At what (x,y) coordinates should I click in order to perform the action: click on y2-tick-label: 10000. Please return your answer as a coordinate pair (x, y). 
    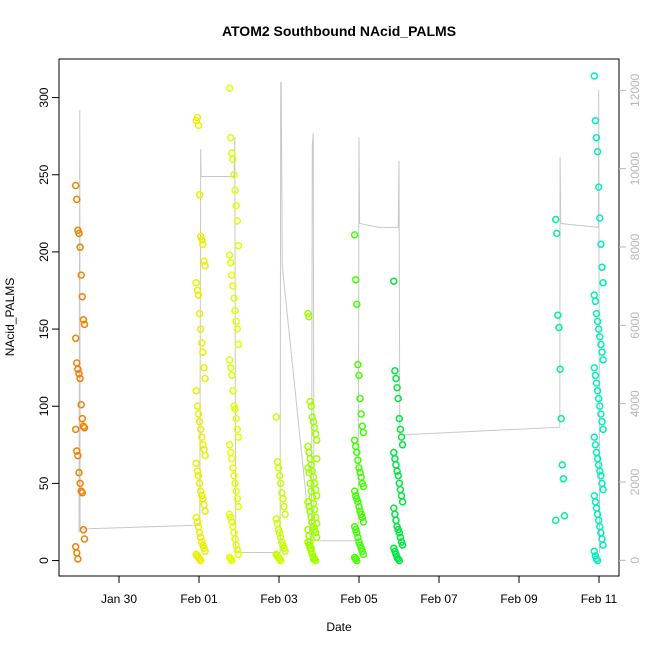
    Looking at the image, I should click on (635, 169).